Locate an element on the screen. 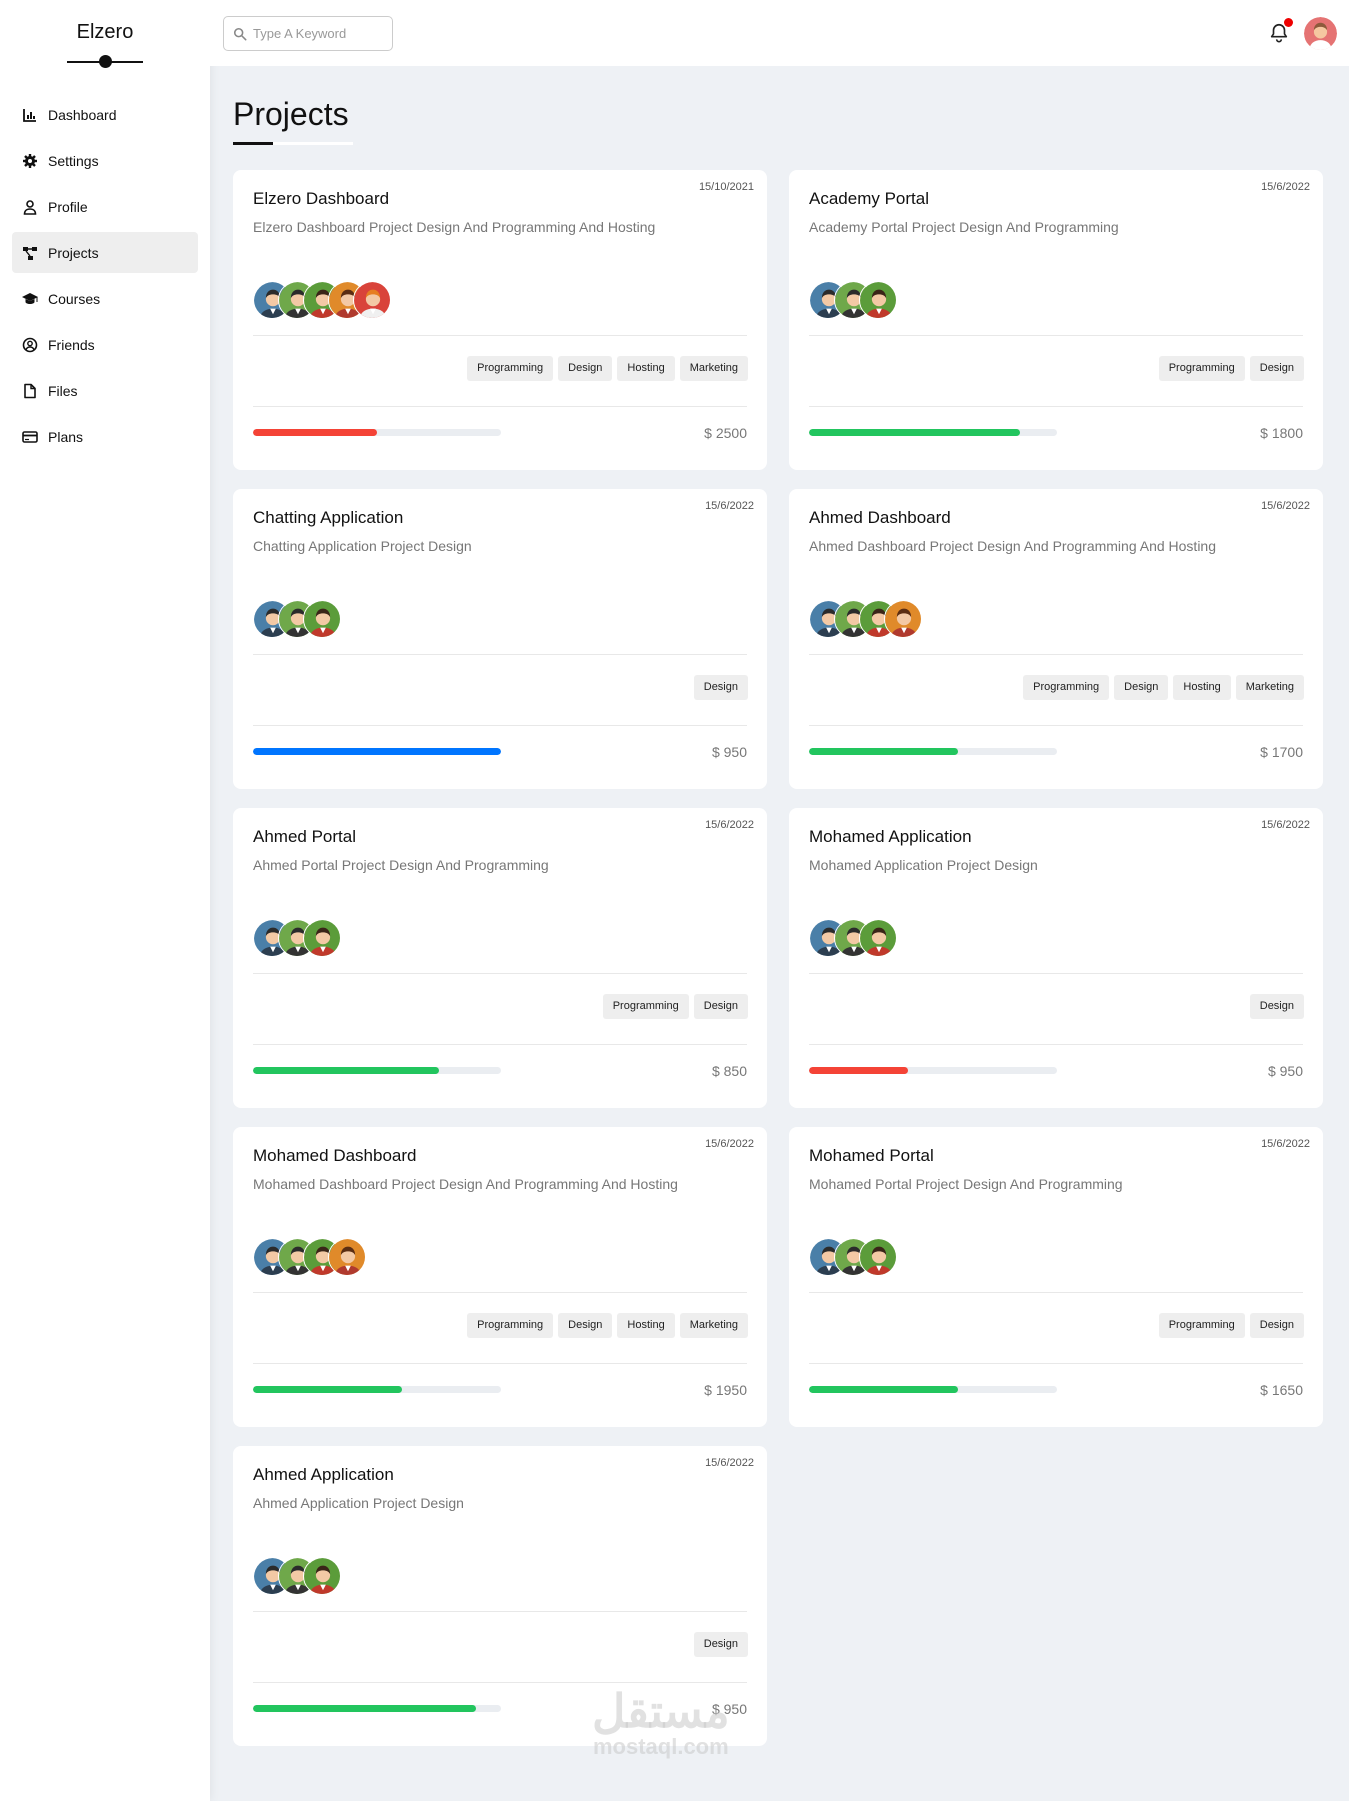 This screenshot has width=1349, height=1801. sidebar-item-settings: Settings is located at coordinates (105, 160).